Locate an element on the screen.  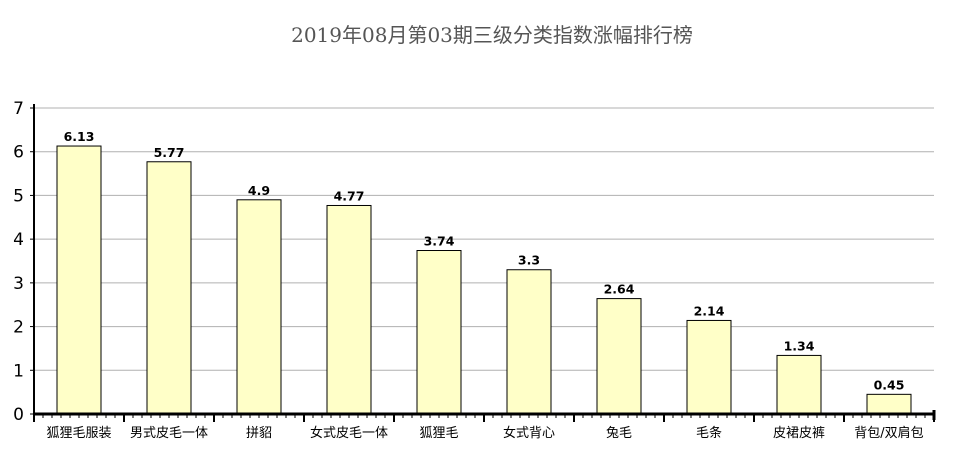
y-tick-label: 2 is located at coordinates (18, 328).